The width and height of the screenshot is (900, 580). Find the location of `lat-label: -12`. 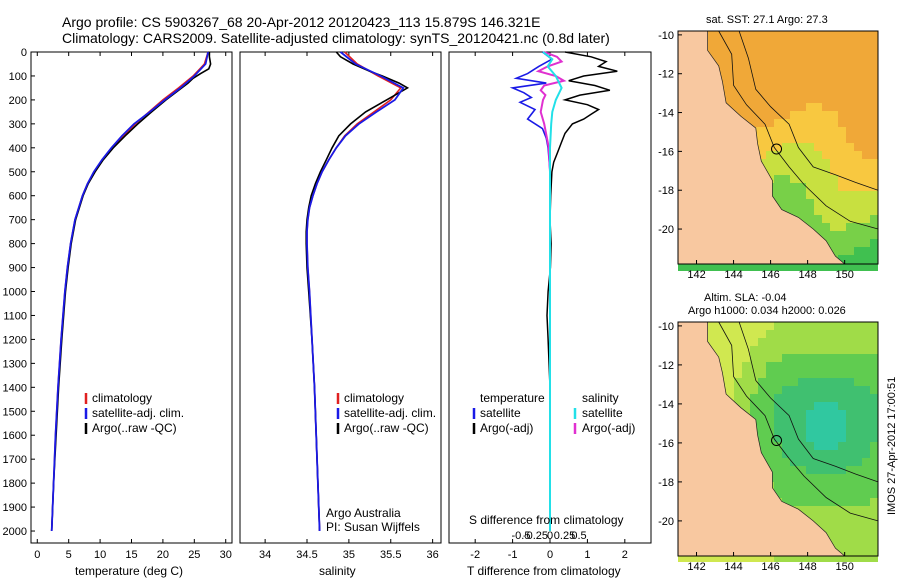

lat-label: -12 is located at coordinates (666, 75).